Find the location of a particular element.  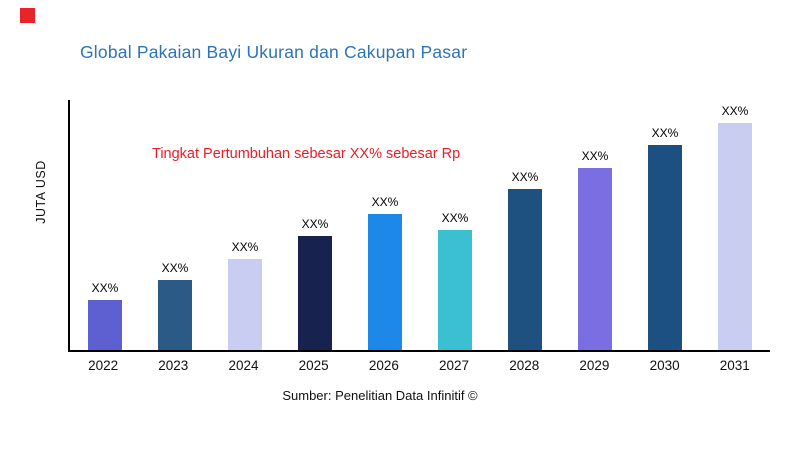

x-tick-label-2030: 2030 is located at coordinates (664, 365).